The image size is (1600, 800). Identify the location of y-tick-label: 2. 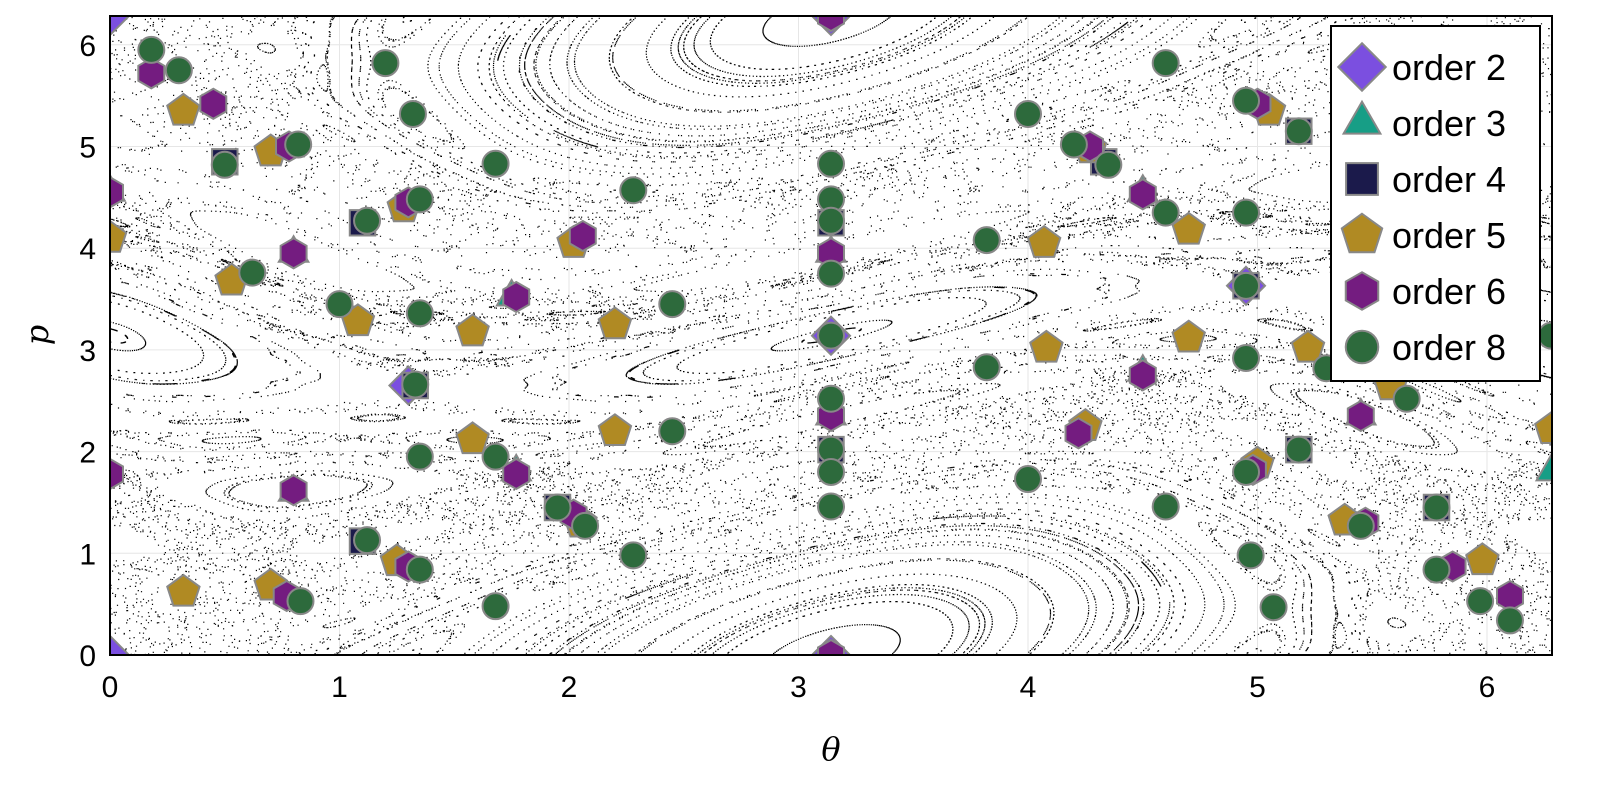
(87, 453).